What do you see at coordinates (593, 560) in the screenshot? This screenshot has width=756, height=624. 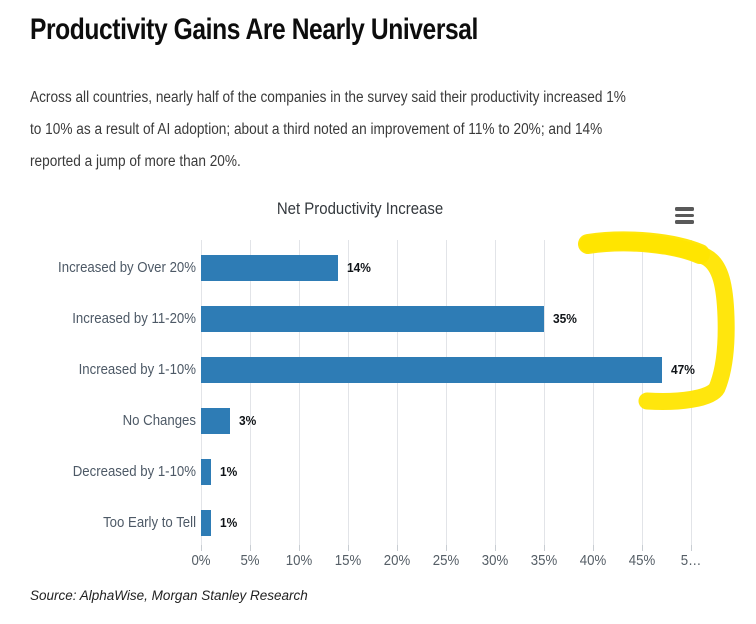 I see `x-axis-tick-label: 40%` at bounding box center [593, 560].